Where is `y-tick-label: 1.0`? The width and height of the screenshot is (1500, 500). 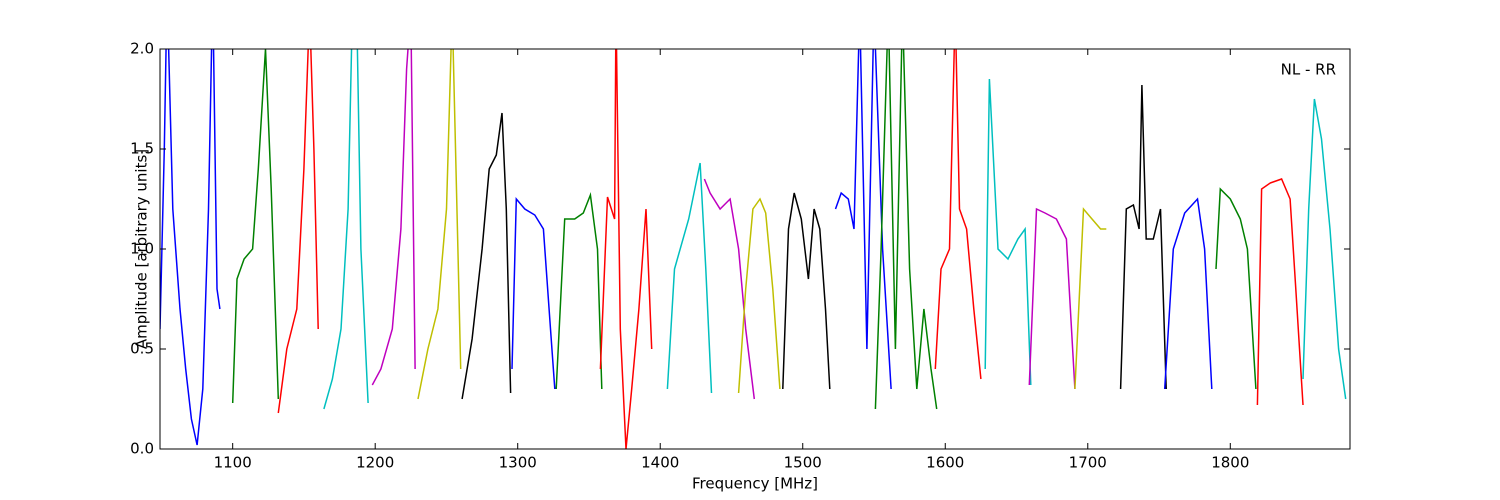
y-tick-label: 1.0 is located at coordinates (142, 249).